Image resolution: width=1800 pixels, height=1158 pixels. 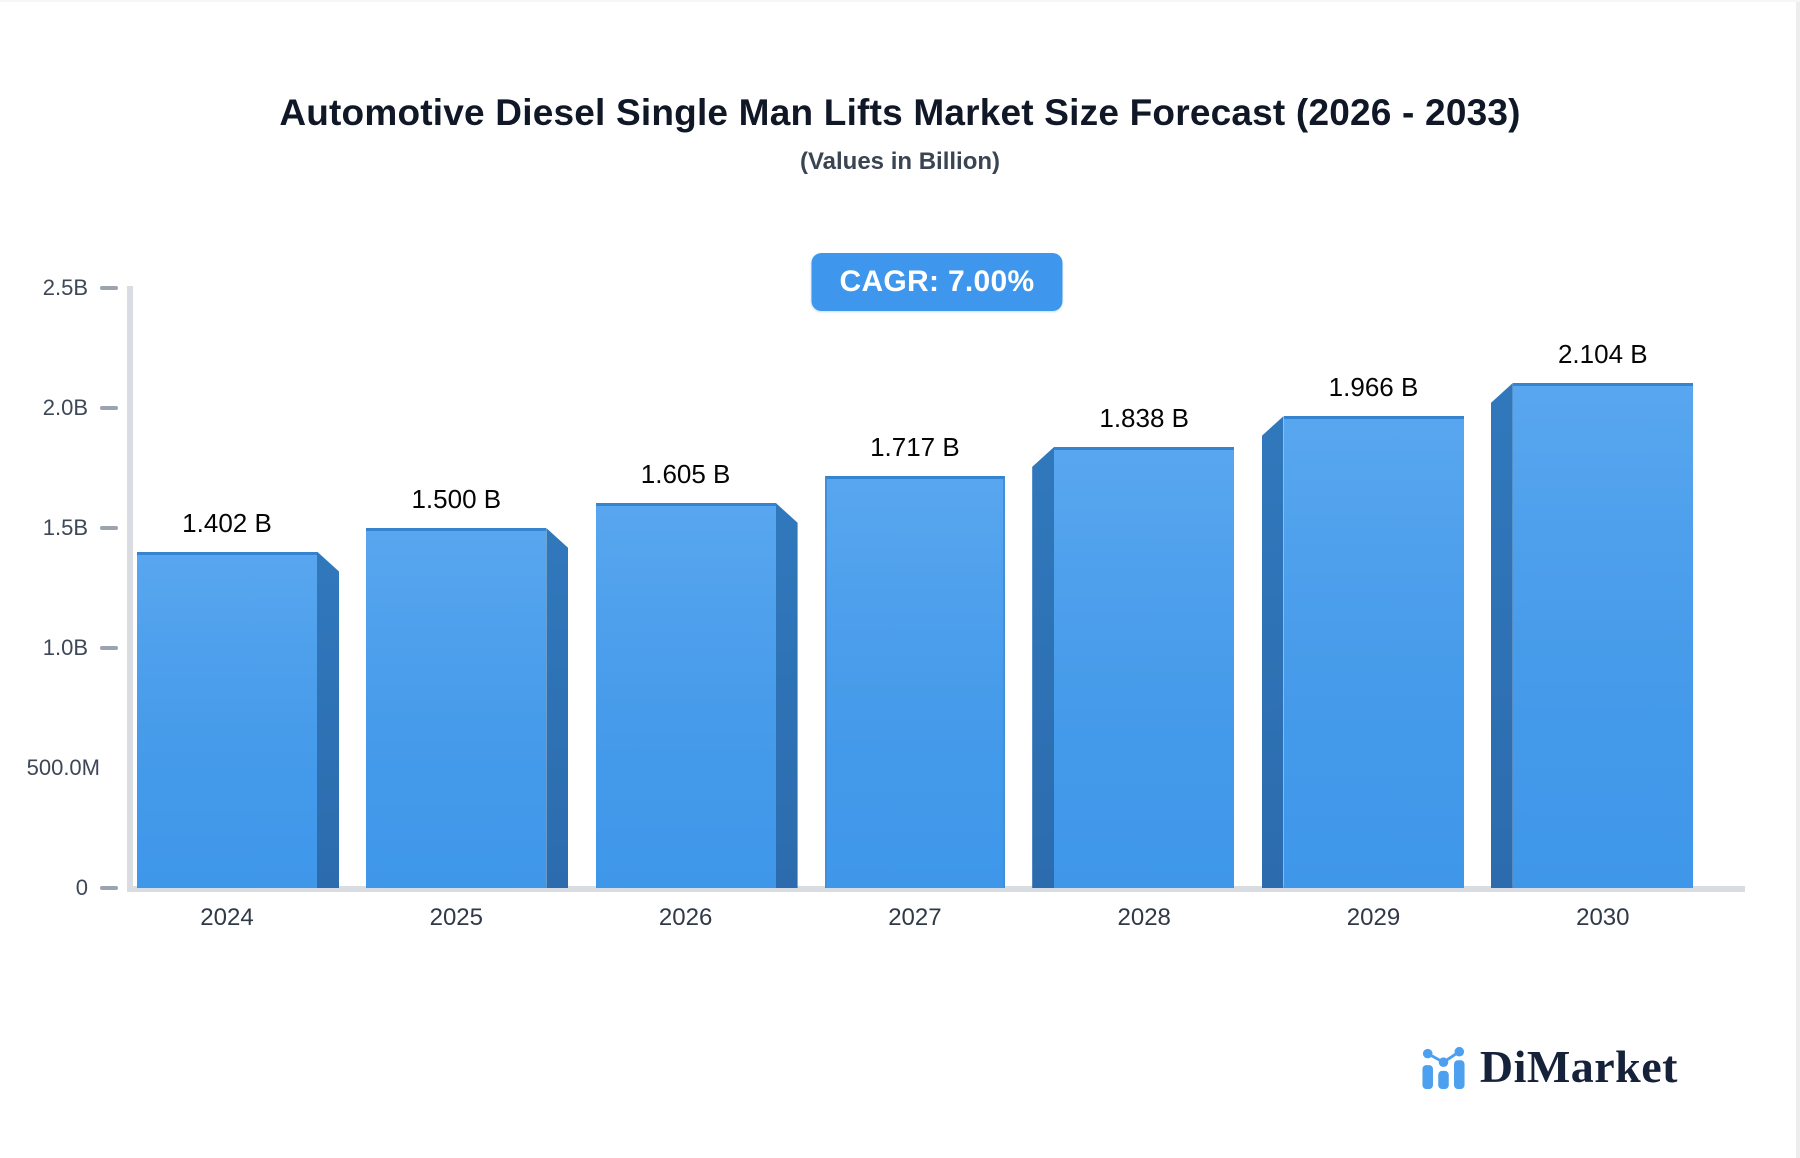 I want to click on y-axis-tick-label: 1.5B, so click(x=65, y=527).